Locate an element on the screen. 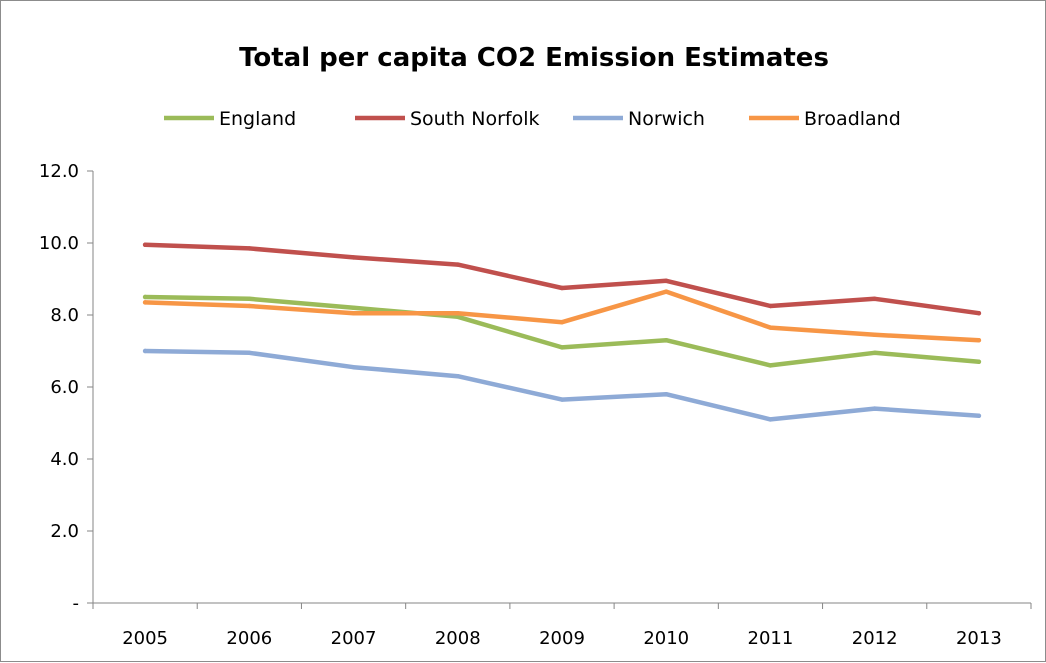 This screenshot has height=663, width=1046. legend-label: South Norfolk is located at coordinates (475, 119).